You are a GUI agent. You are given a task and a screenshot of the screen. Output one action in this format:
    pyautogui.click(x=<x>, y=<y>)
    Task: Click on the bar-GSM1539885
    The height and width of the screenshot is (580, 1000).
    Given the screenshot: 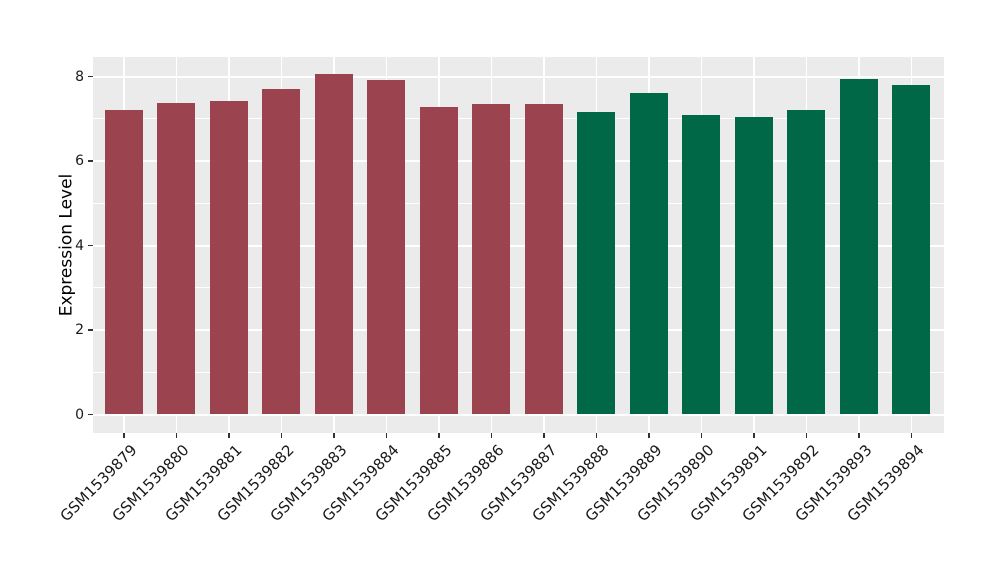 What is the action you would take?
    pyautogui.click(x=438, y=260)
    